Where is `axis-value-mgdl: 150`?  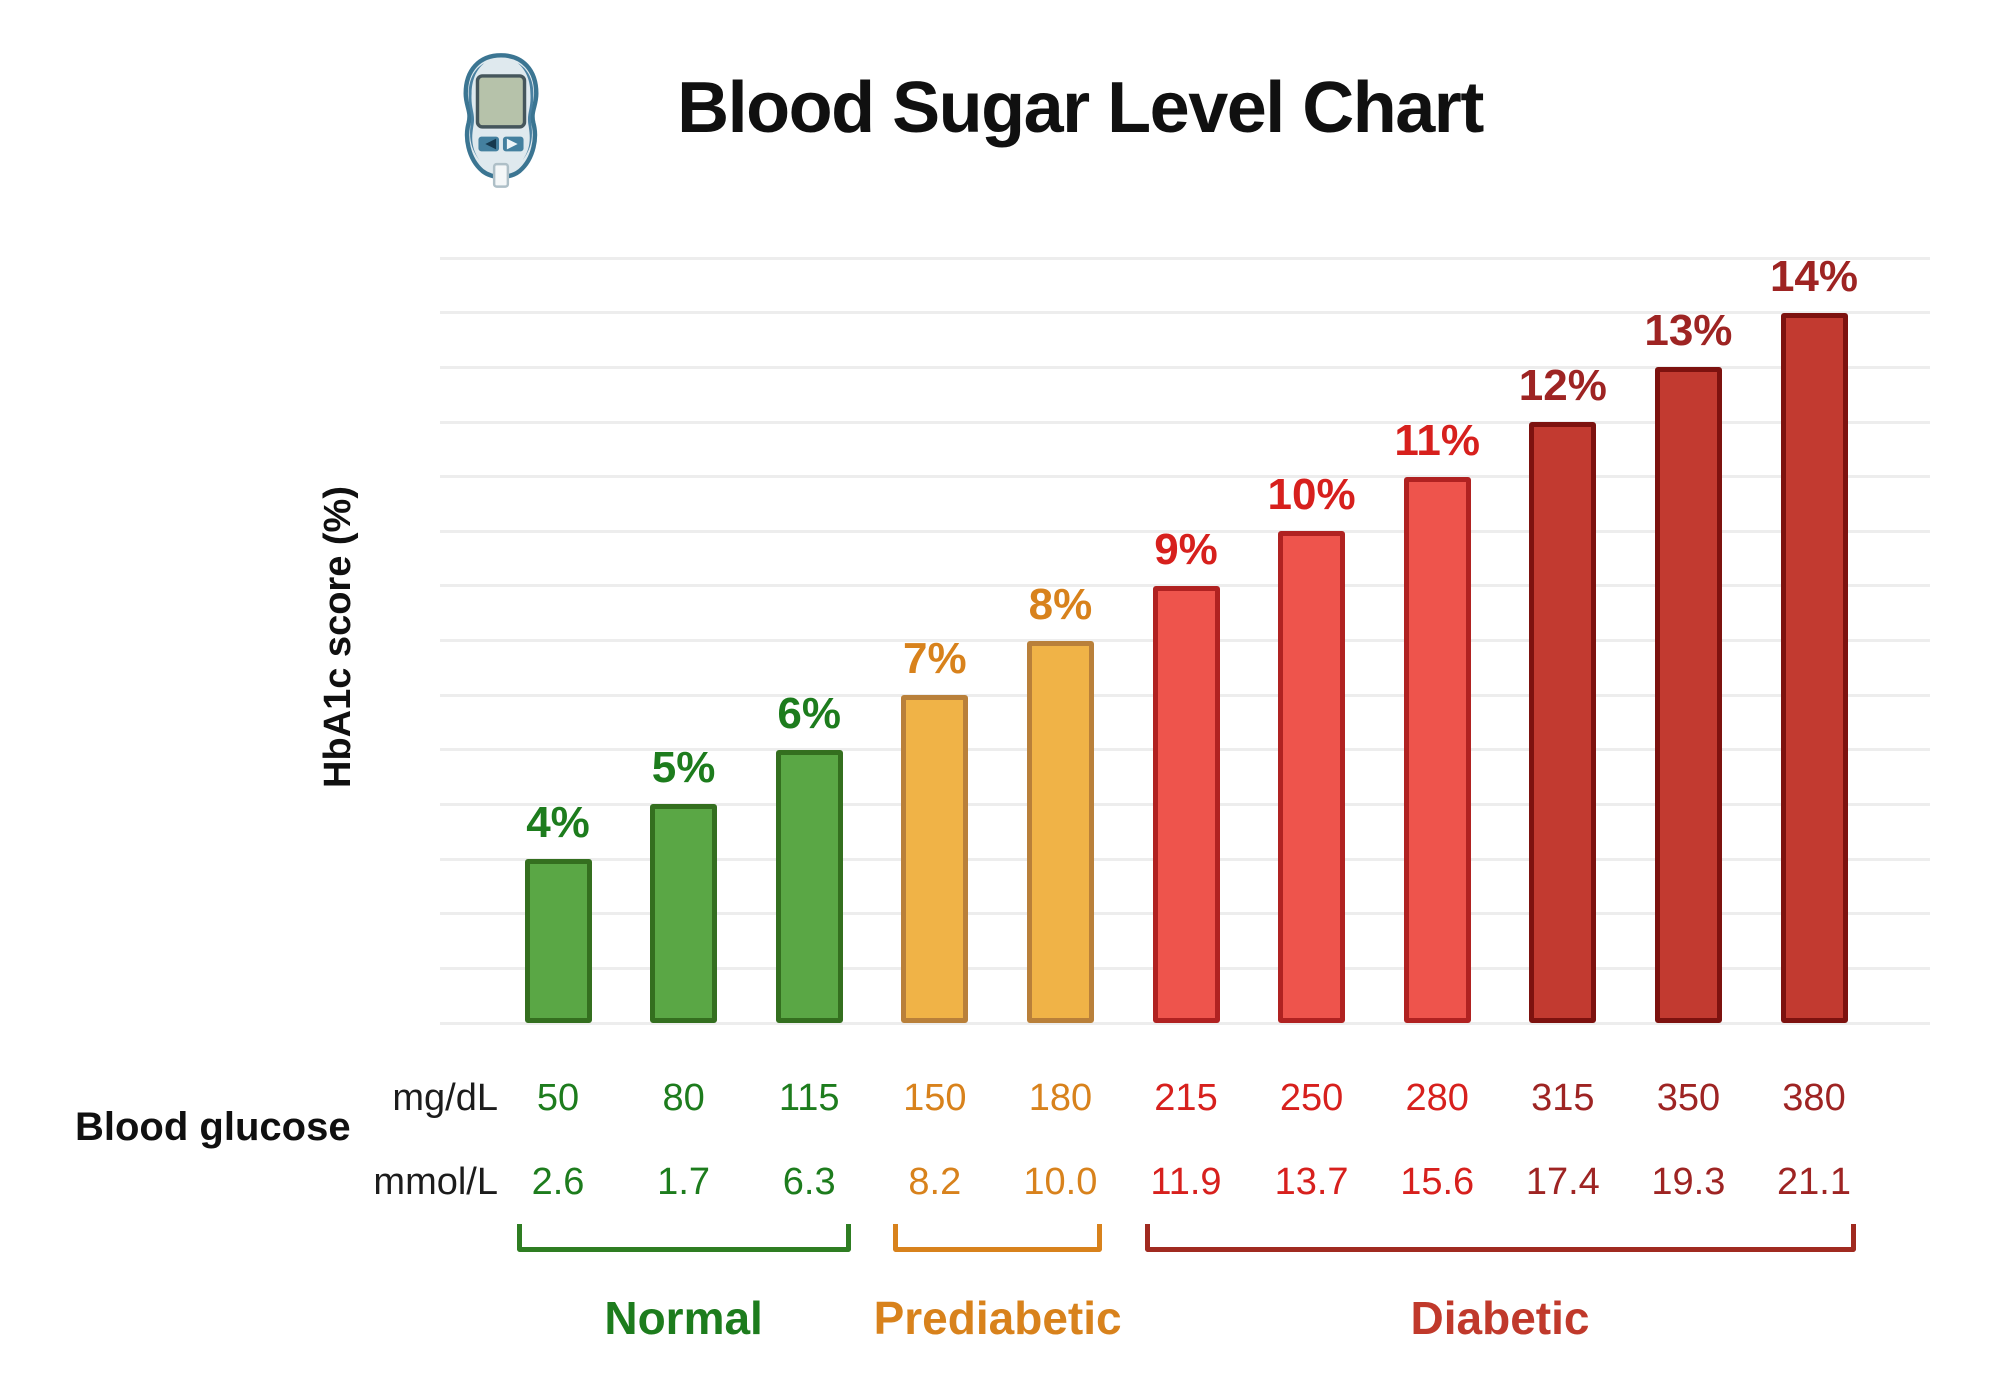 axis-value-mgdl: 150 is located at coordinates (935, 1098).